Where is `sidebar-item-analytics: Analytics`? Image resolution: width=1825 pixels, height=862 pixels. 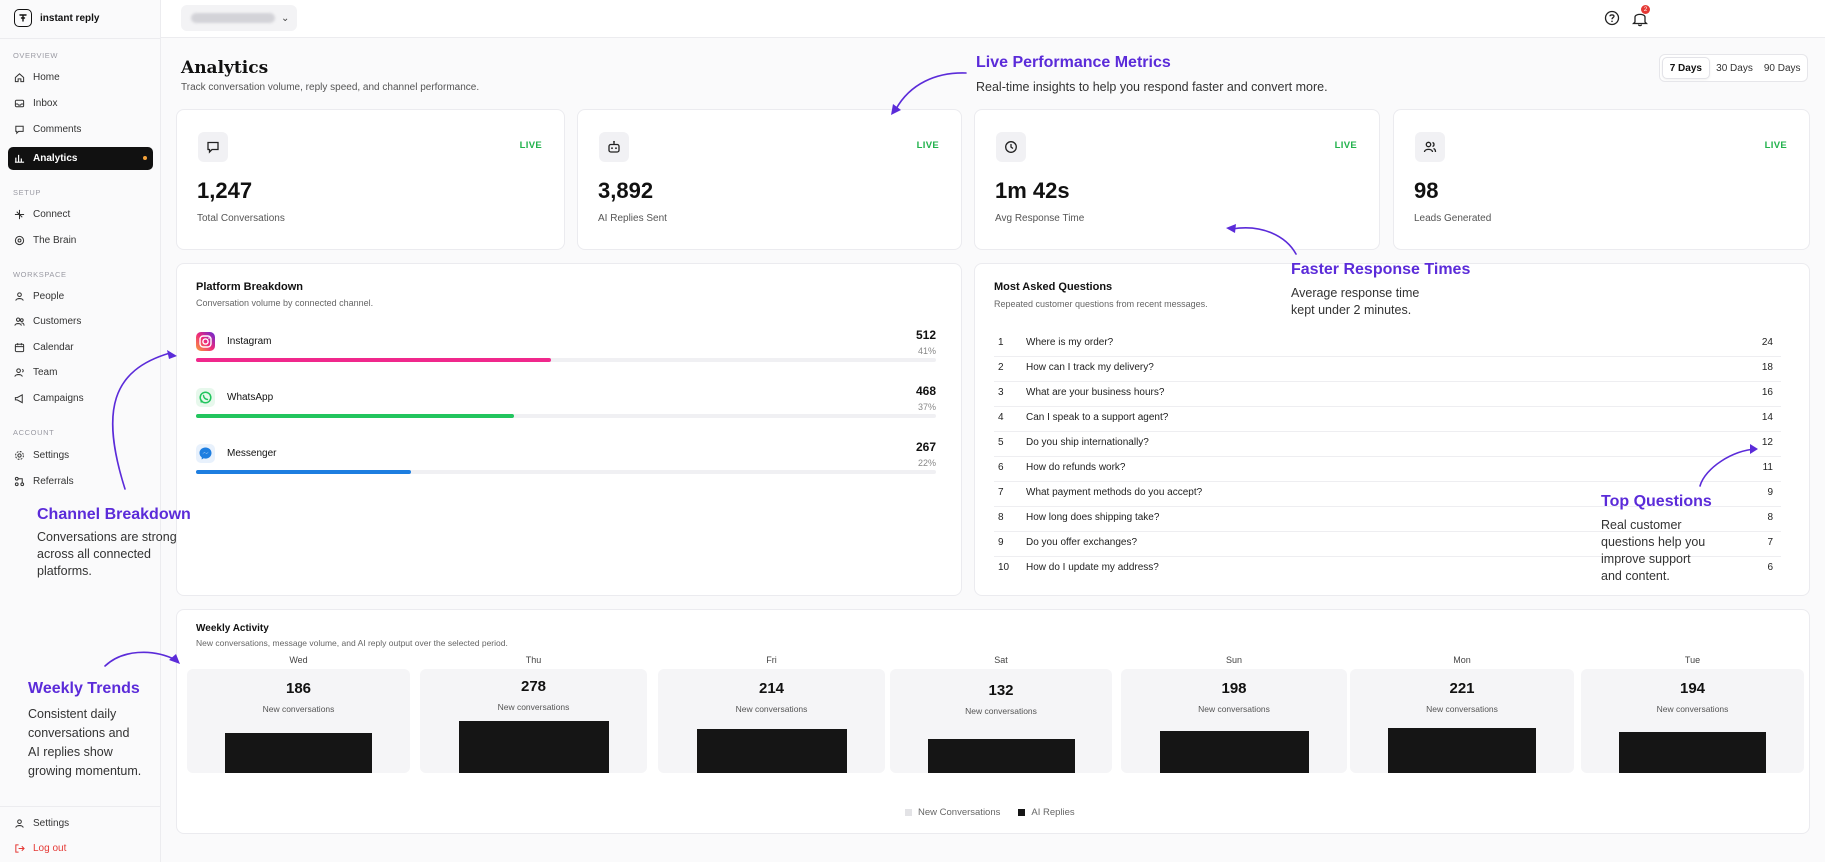 sidebar-item-analytics: Analytics is located at coordinates (80, 158).